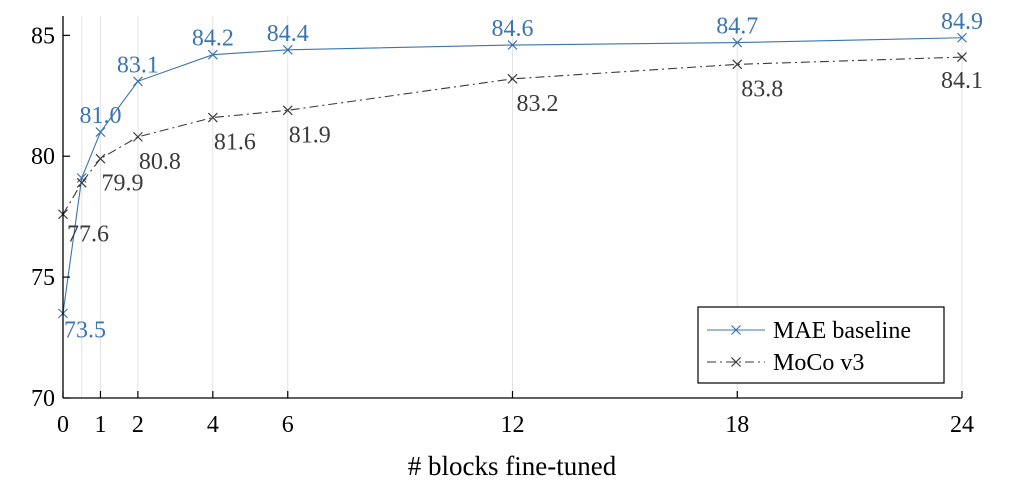  What do you see at coordinates (43, 278) in the screenshot?
I see `y-tick-label: 75` at bounding box center [43, 278].